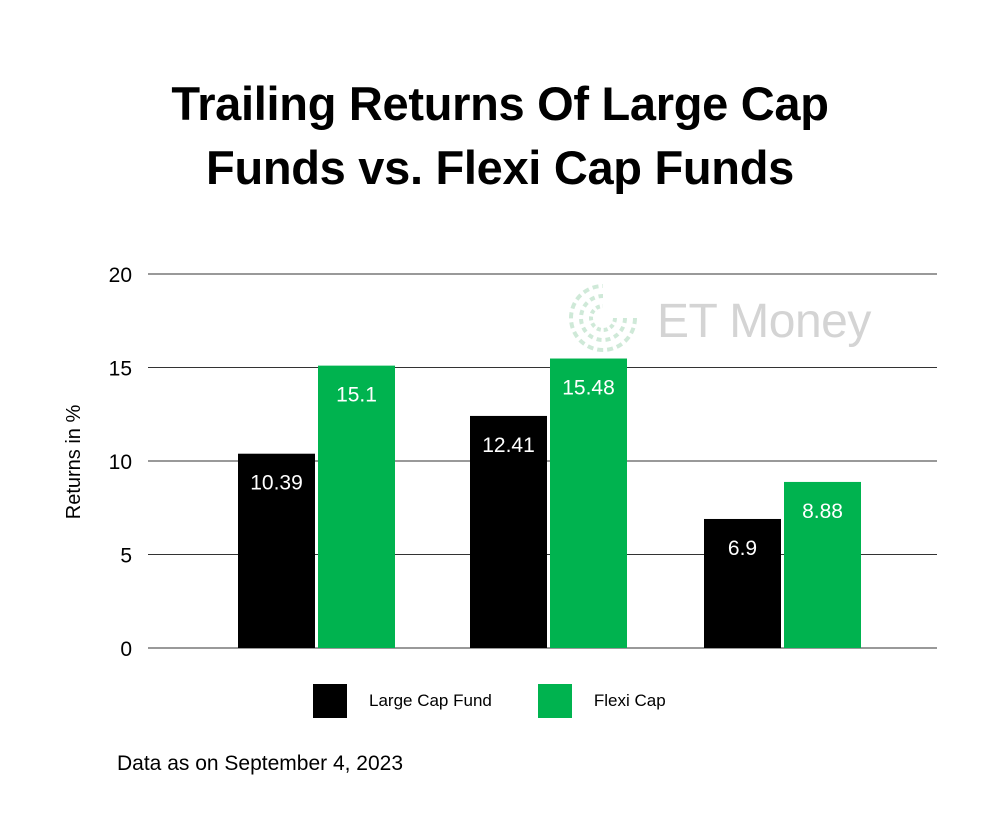 Image resolution: width=1000 pixels, height=828 pixels. I want to click on data-label-flexi-cap-0: 15.1, so click(356, 395).